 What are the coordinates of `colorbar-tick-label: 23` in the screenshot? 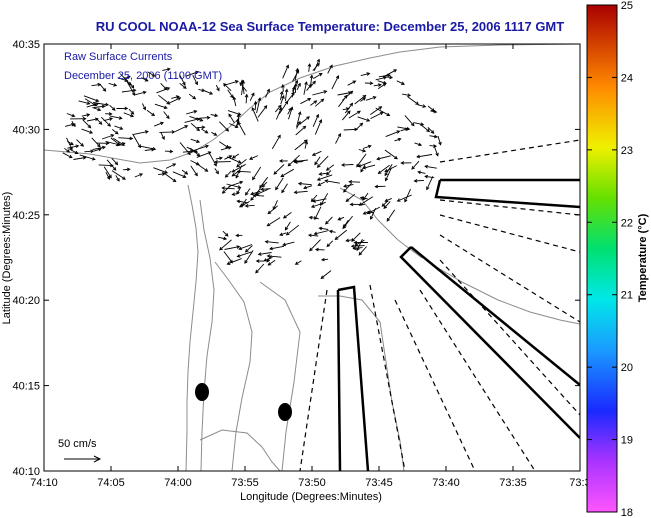 It's located at (627, 151).